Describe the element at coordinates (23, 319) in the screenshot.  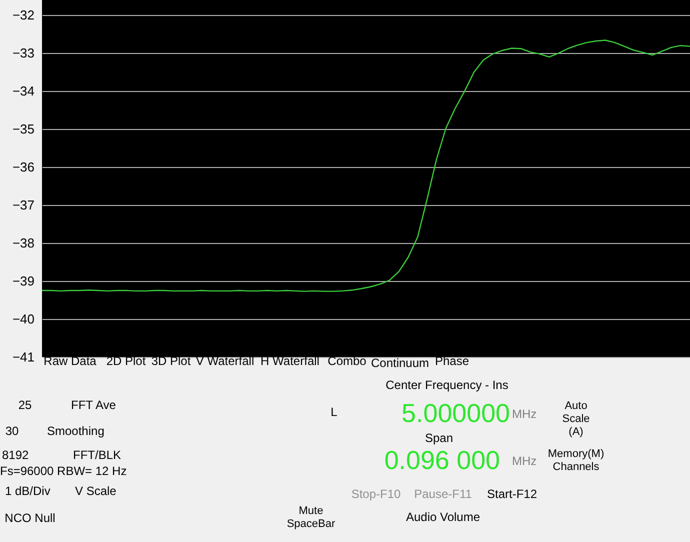
I see `y-tick-label: −40` at that location.